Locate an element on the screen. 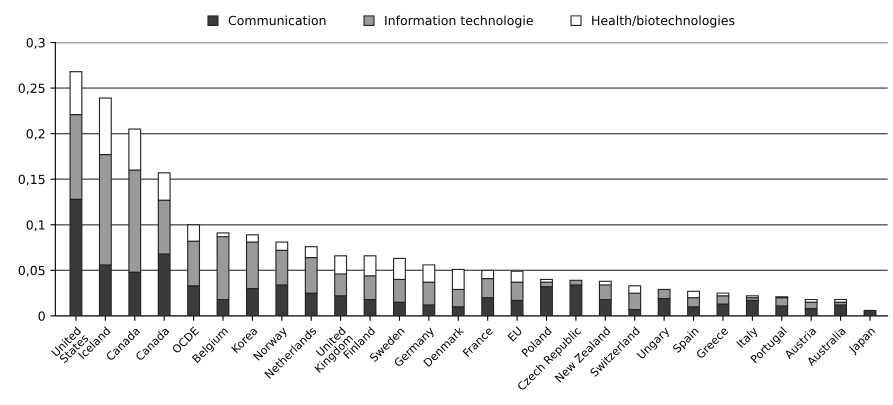 The image size is (893, 405). y-tick-label: 0,3 is located at coordinates (35, 43).